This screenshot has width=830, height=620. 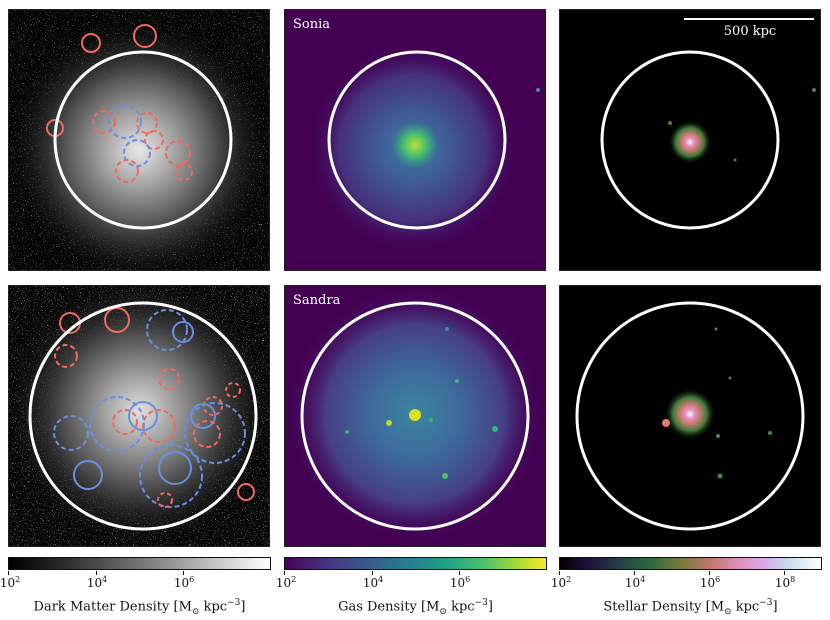 I want to click on gas-tick-label: 102, so click(x=286, y=582).